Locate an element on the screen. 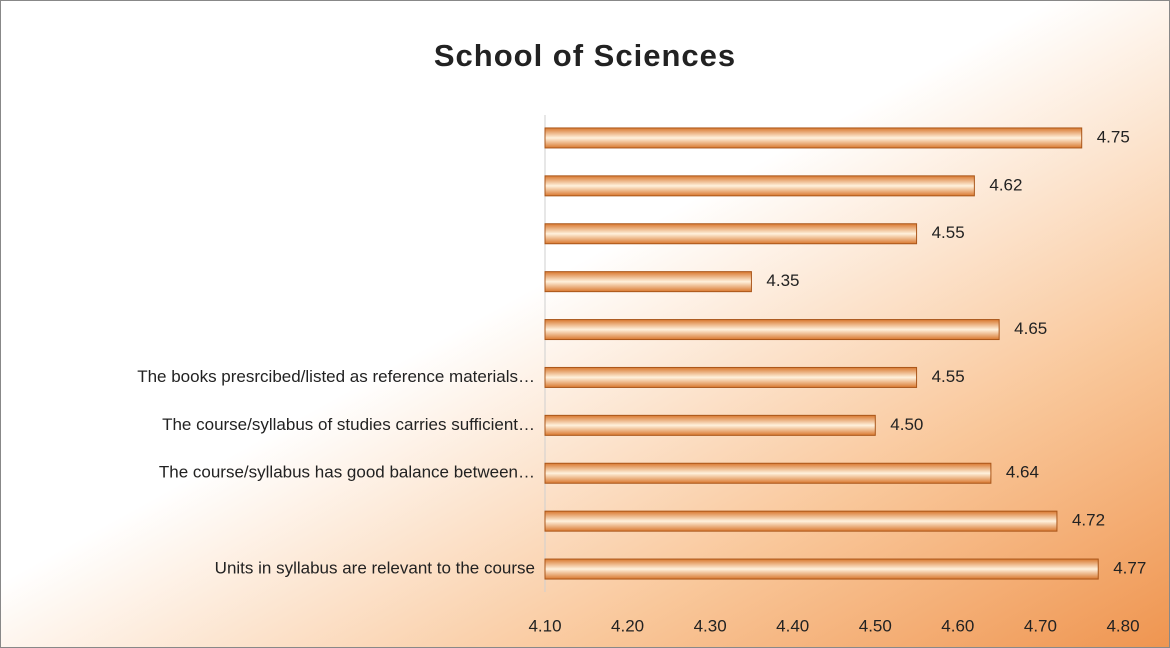  x-tick-label: 4.80 is located at coordinates (1122, 625).